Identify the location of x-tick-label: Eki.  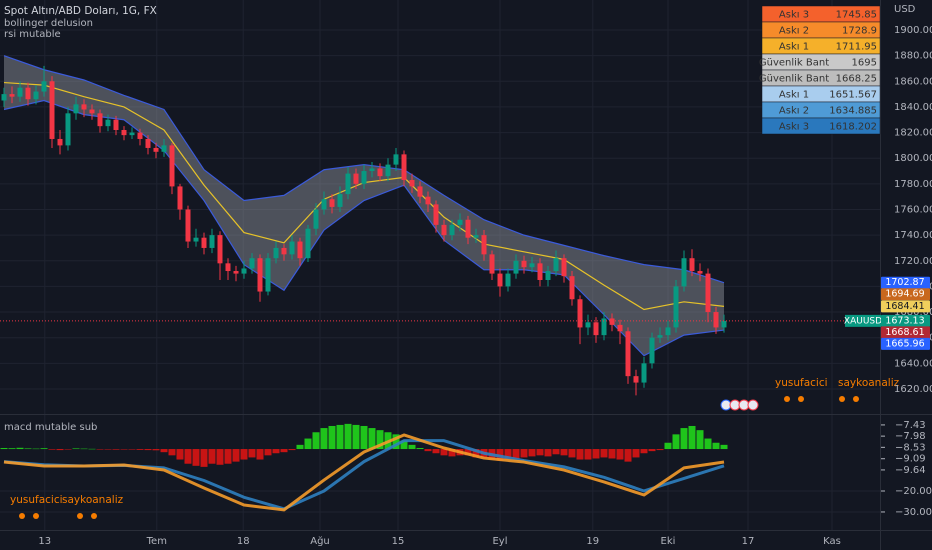
(668, 541).